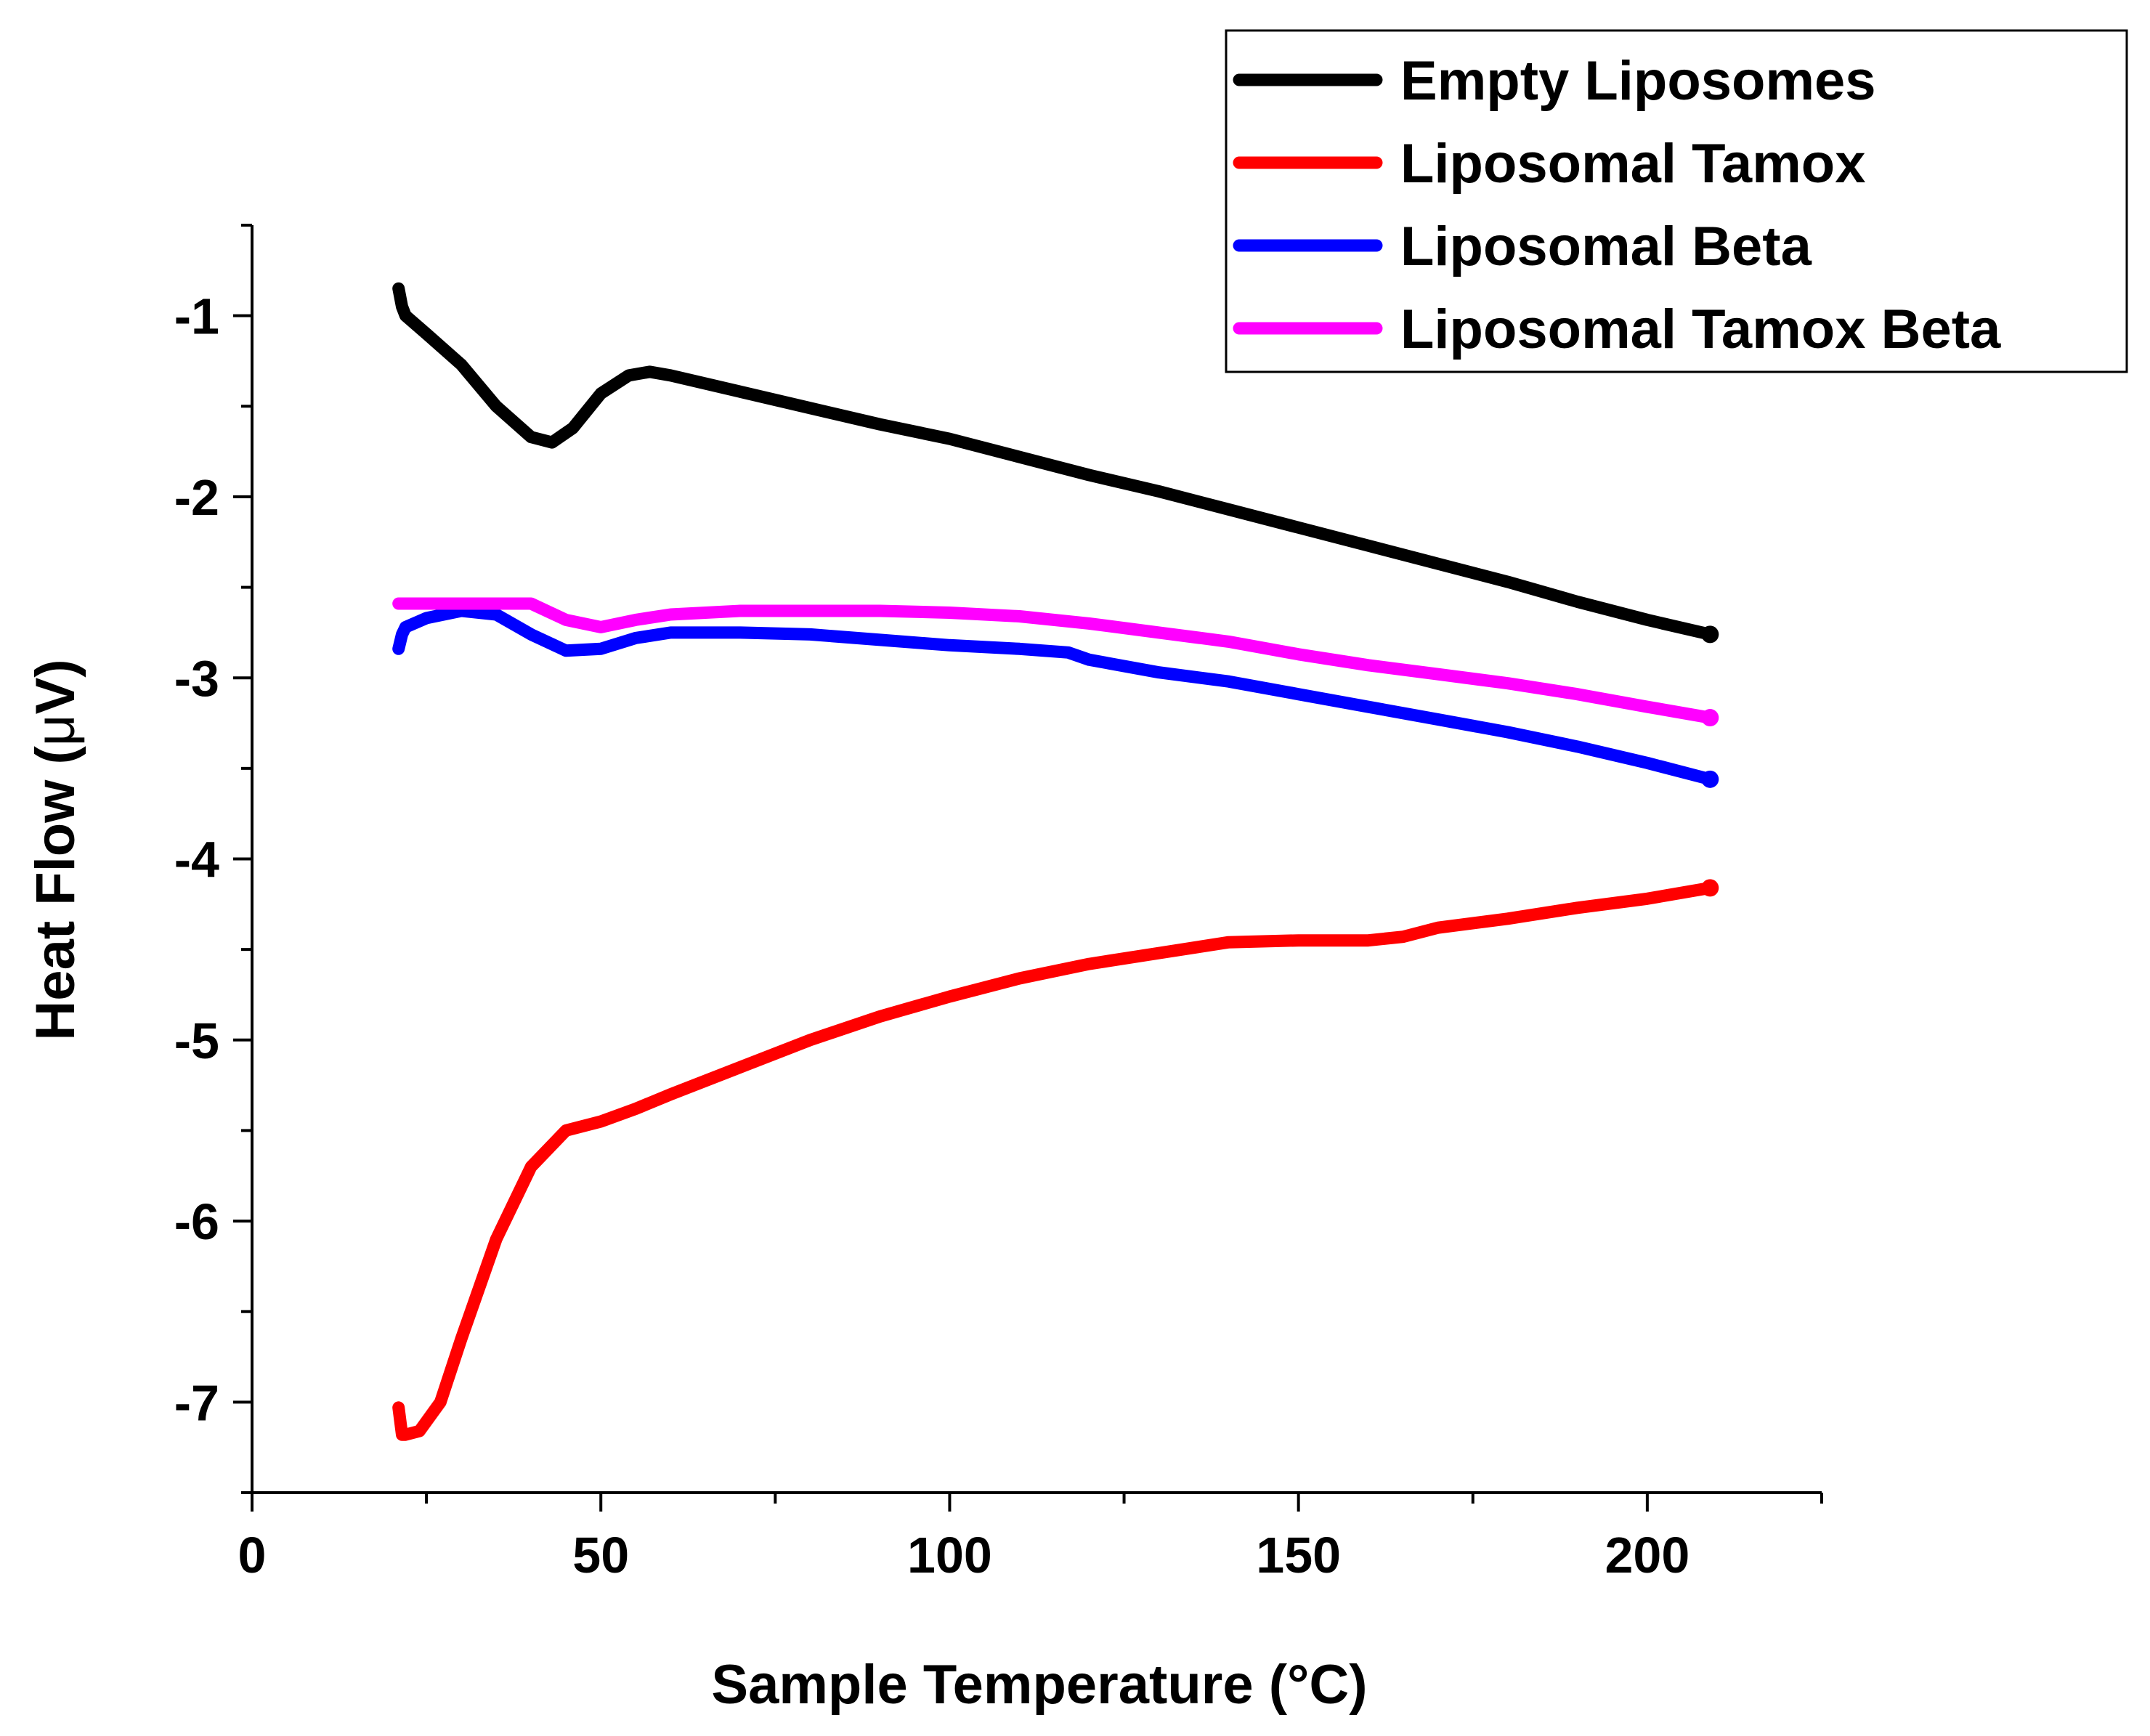 The width and height of the screenshot is (2150, 1736). I want to click on series-end-point-liposomal-tamox-beta, so click(1710, 718).